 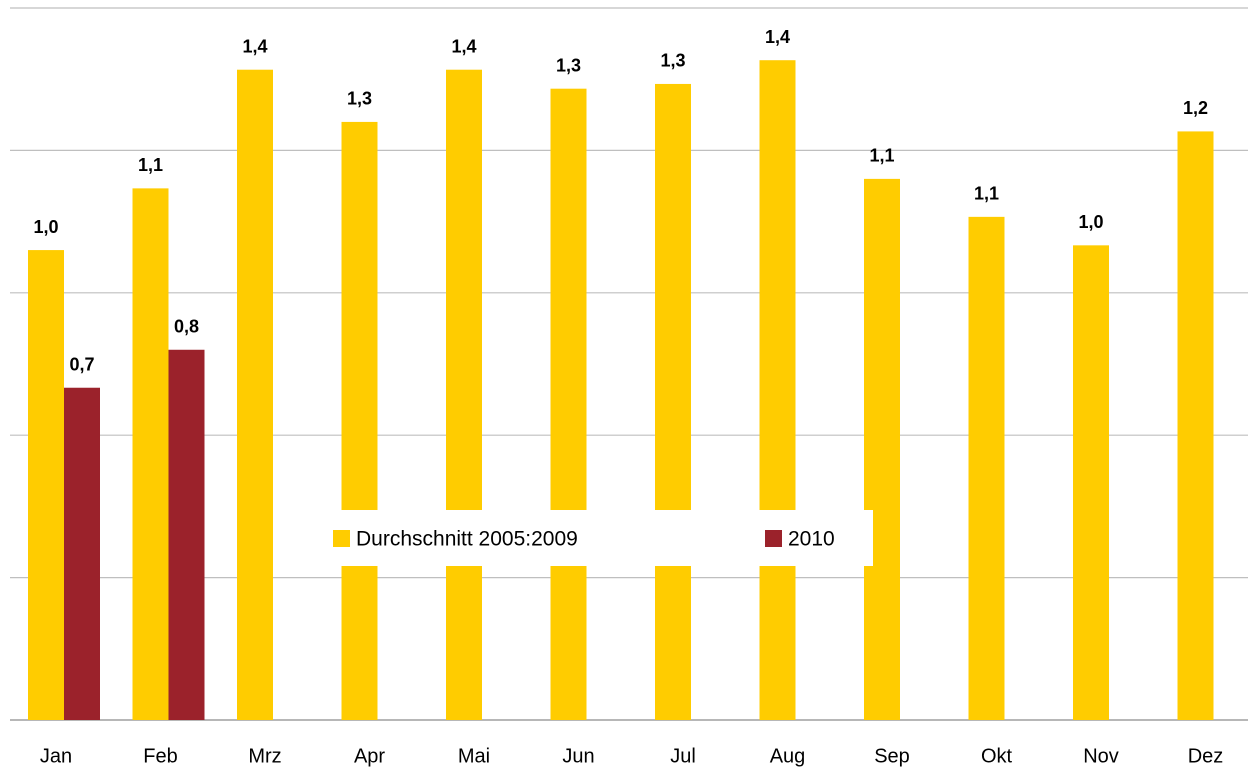 What do you see at coordinates (369, 756) in the screenshot?
I see `x-tick-label: Apr` at bounding box center [369, 756].